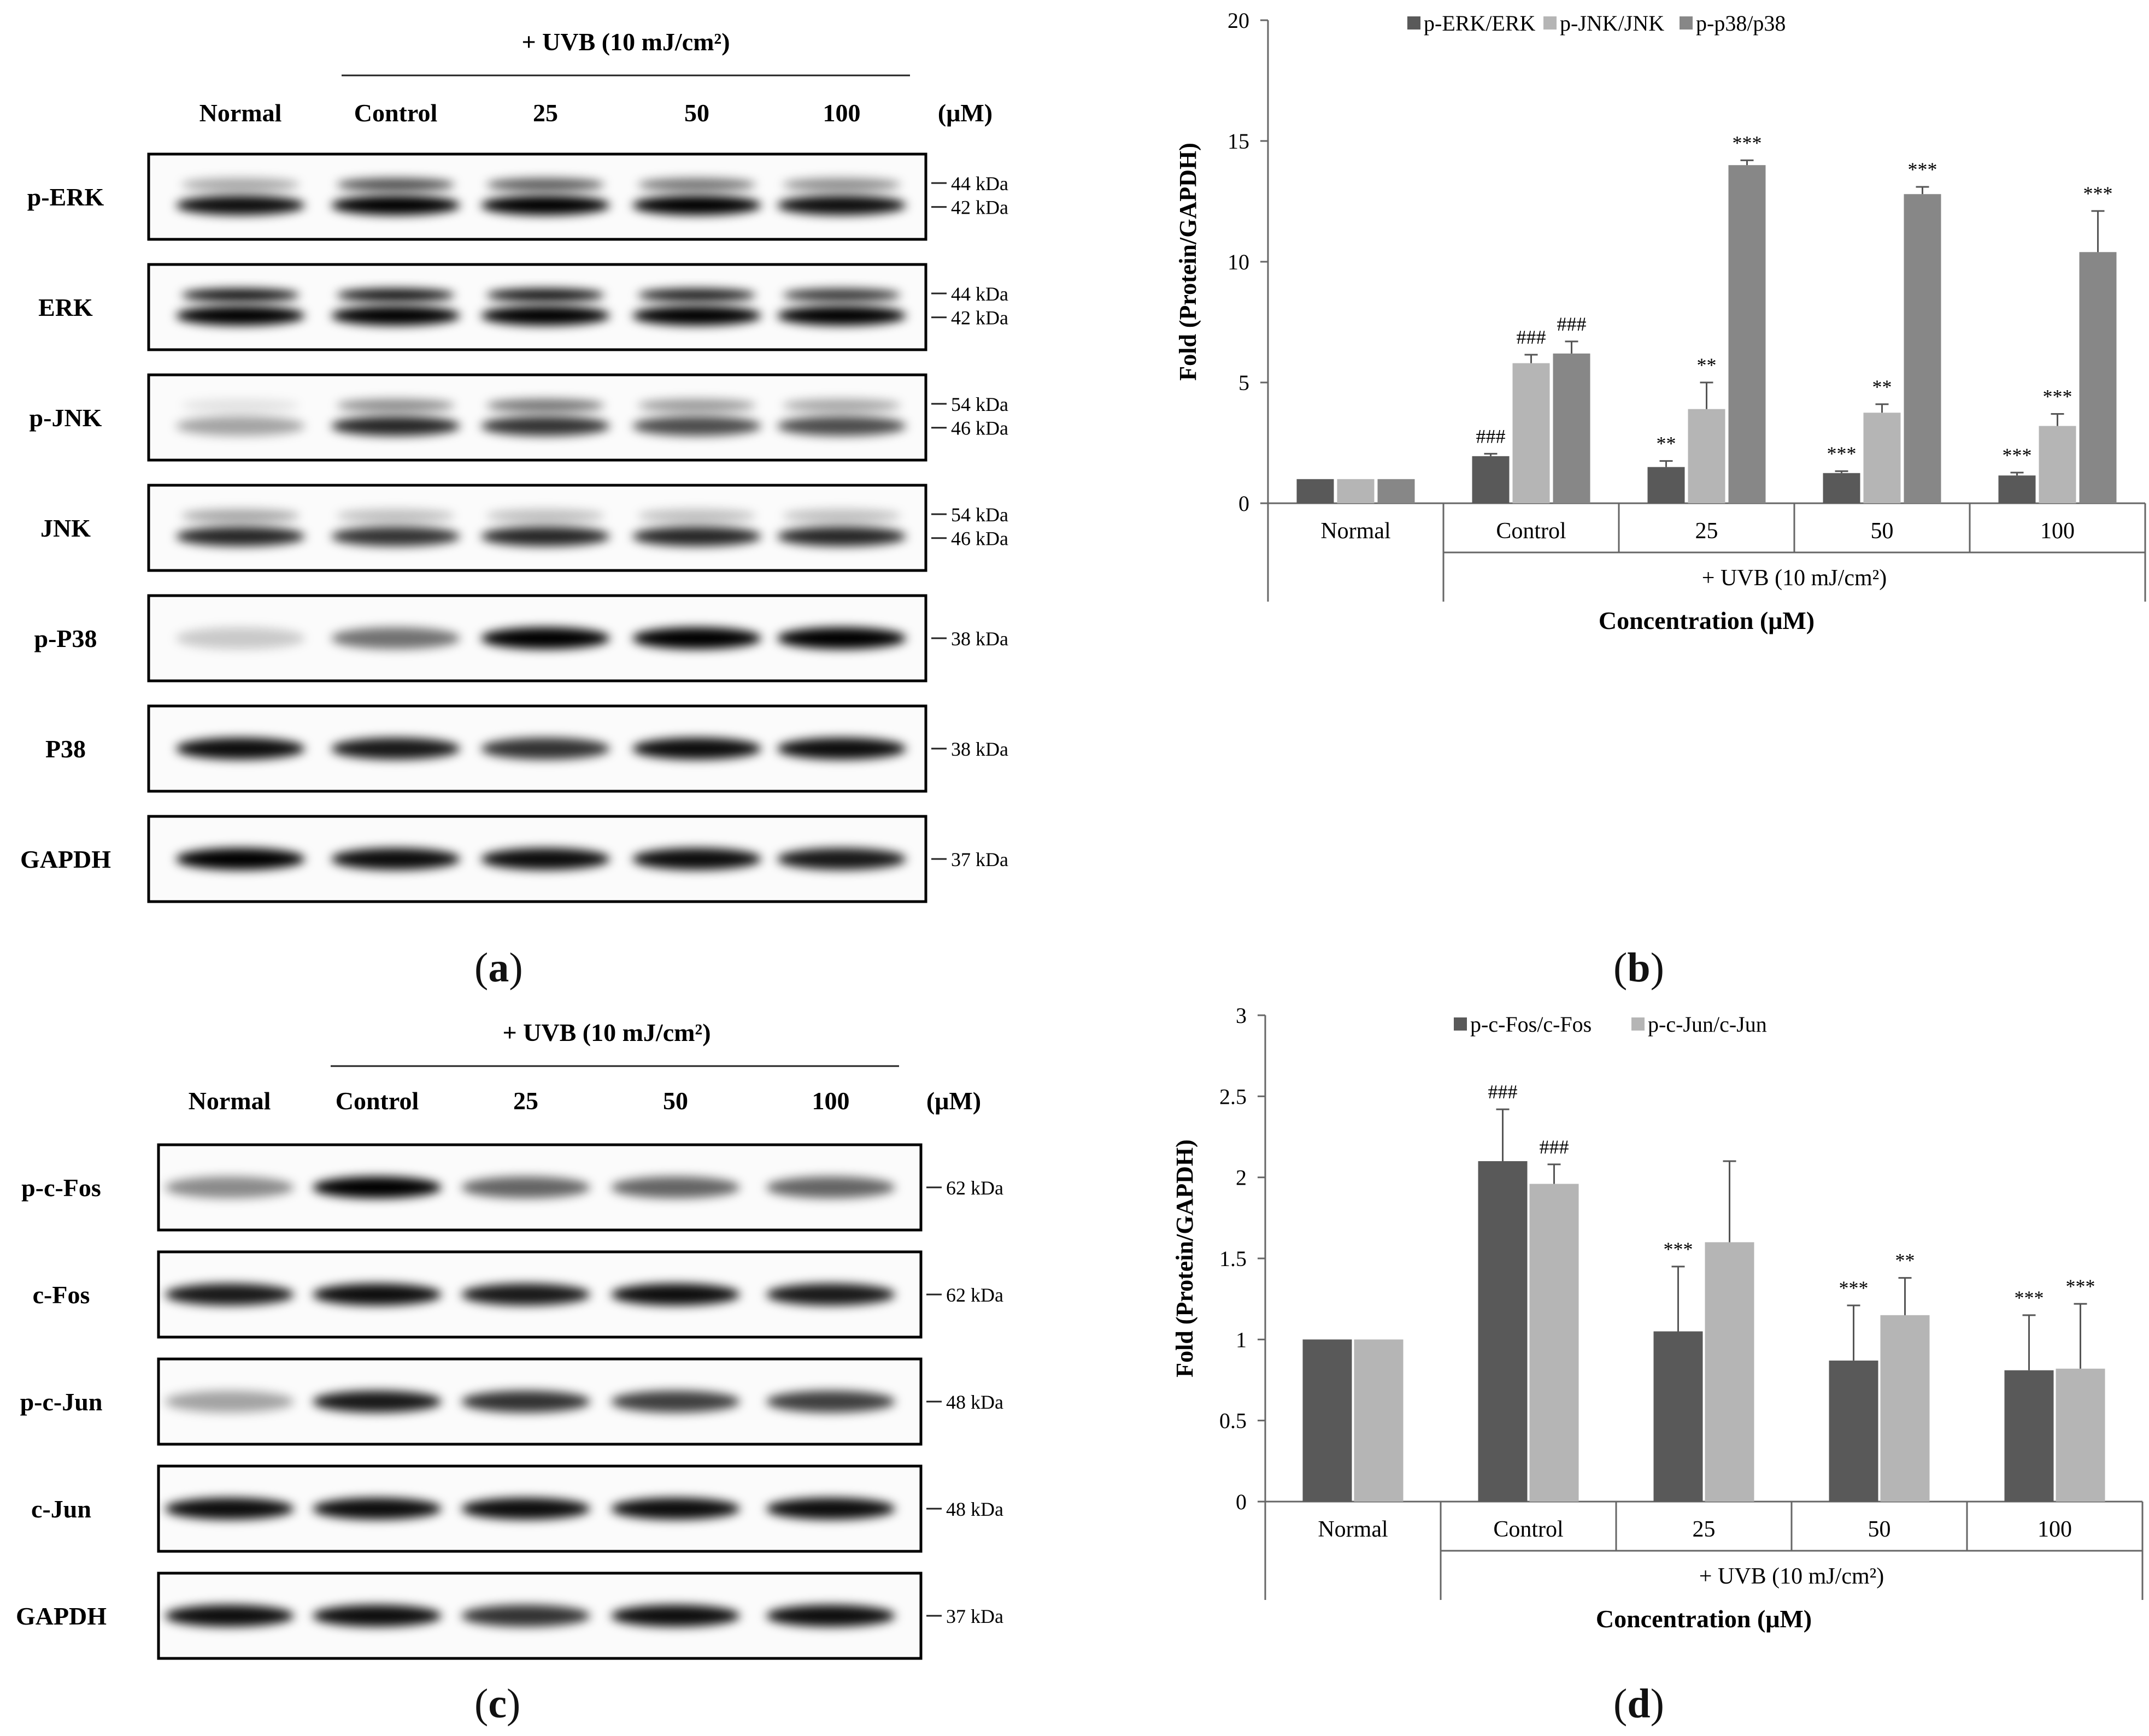 Image resolution: width=2149 pixels, height=1736 pixels. What do you see at coordinates (1531, 1024) in the screenshot?
I see `legend-label: p-c-Fos/c-Fos` at bounding box center [1531, 1024].